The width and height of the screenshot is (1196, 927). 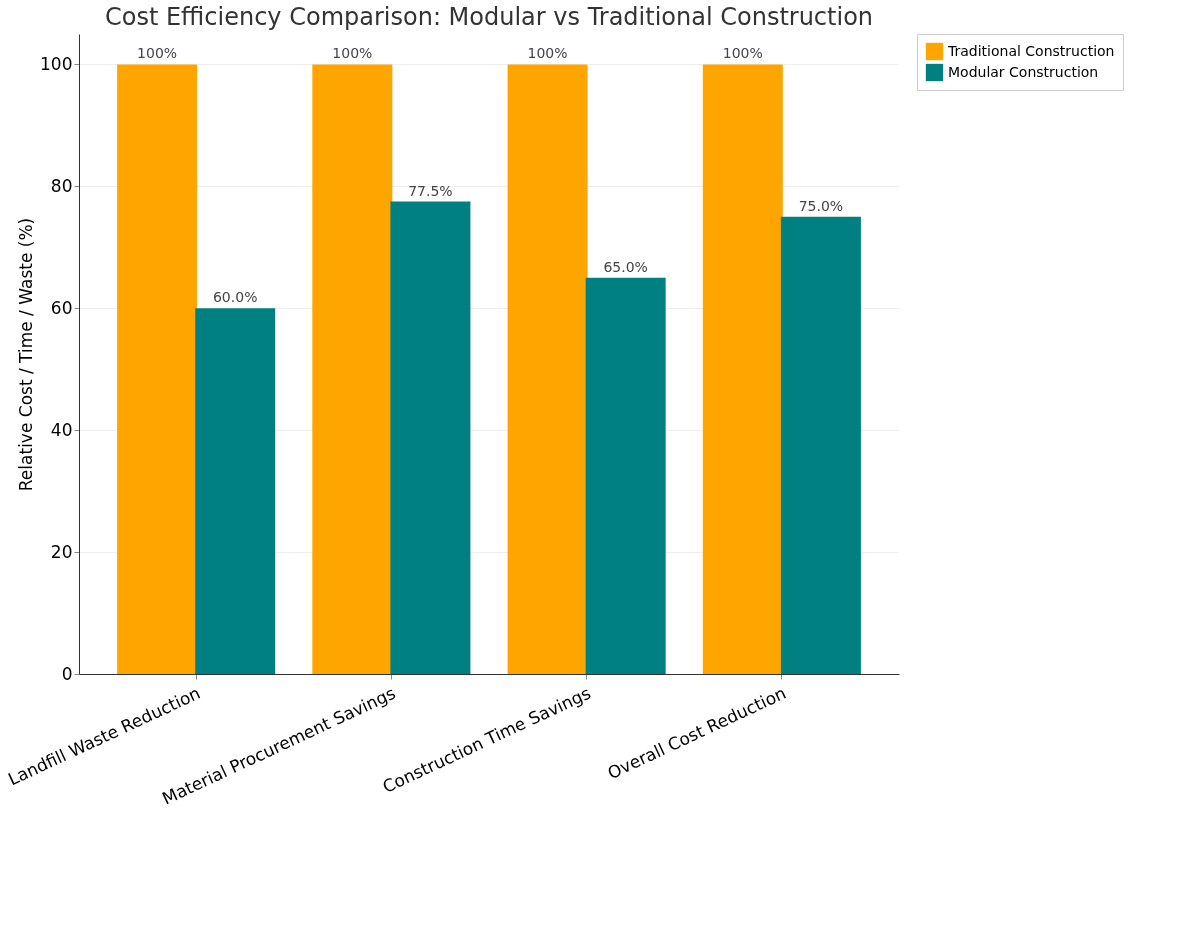 I want to click on y-tick-label: 60, so click(x=61, y=307).